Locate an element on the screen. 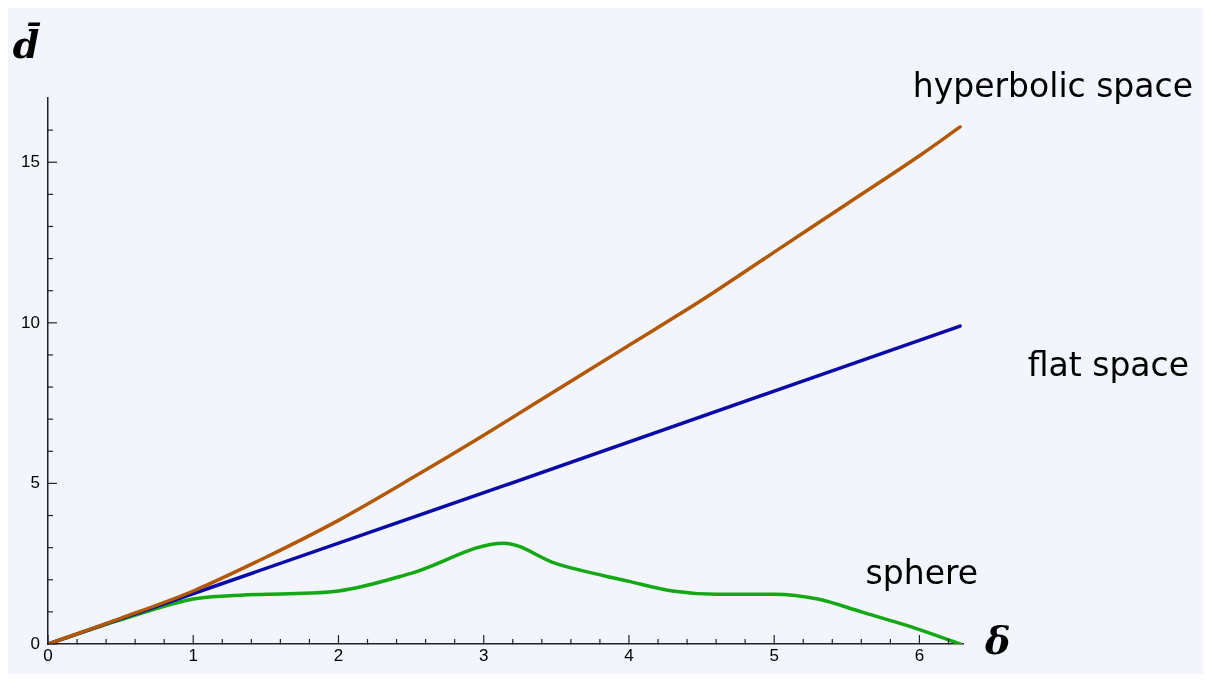 This screenshot has width=1211, height=682. x-tick-label: 3 is located at coordinates (483, 656).